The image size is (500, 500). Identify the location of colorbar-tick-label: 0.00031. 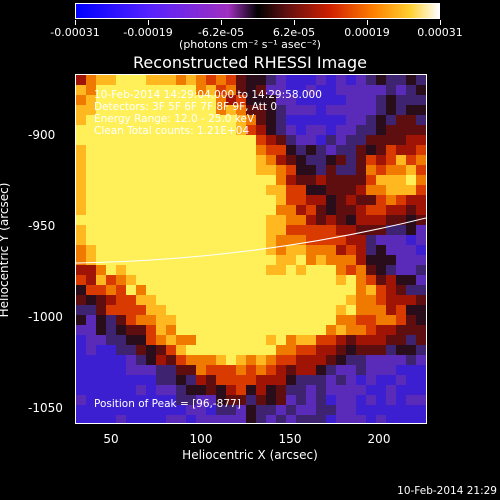
(440, 32).